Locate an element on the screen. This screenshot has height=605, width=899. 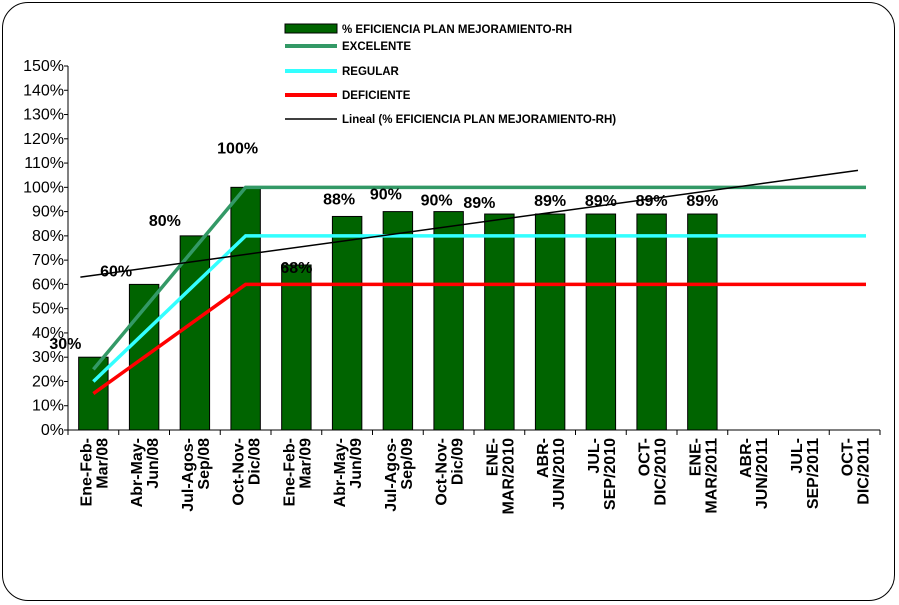
y-tick-label: 130% is located at coordinates (43, 115).